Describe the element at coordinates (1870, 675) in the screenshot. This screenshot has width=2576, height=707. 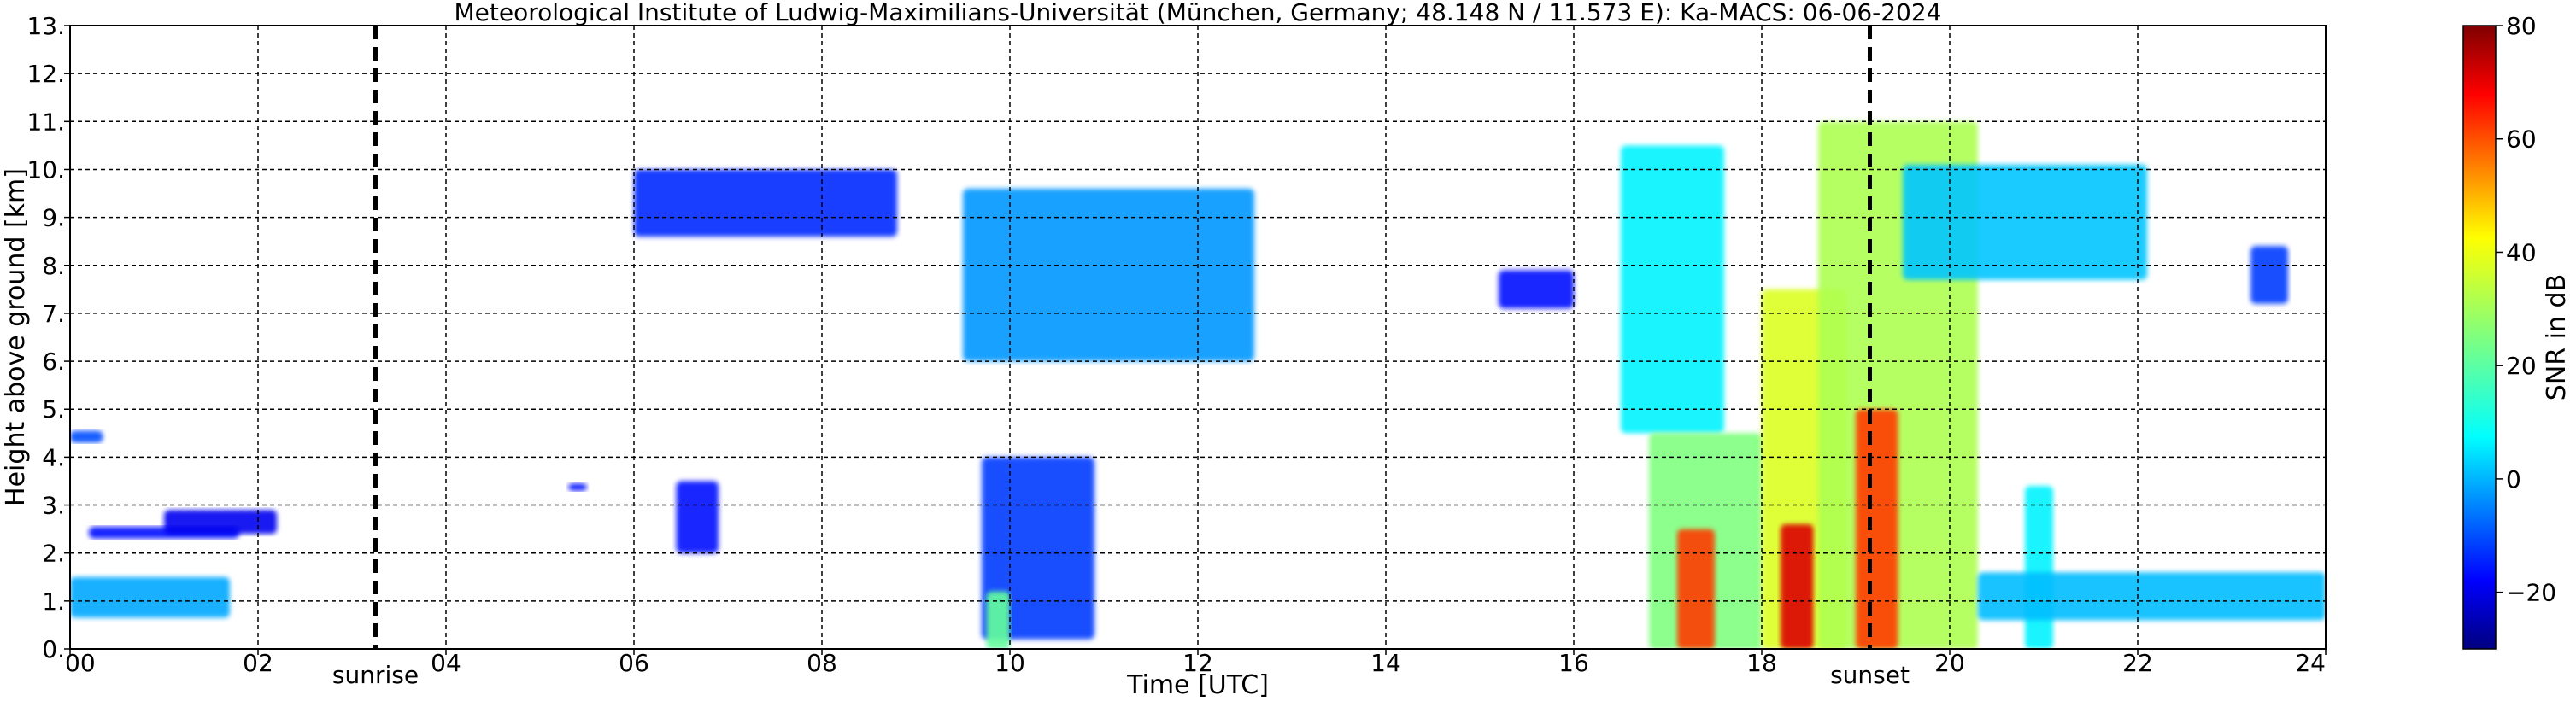
I see `sunset-label: sunset` at that location.